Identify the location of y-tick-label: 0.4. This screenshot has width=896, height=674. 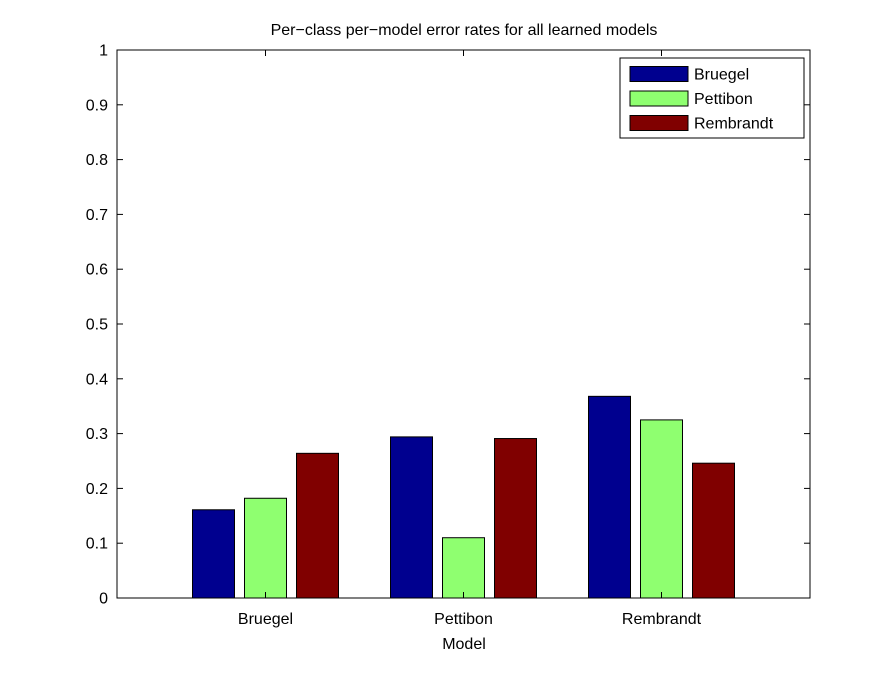
(97, 379).